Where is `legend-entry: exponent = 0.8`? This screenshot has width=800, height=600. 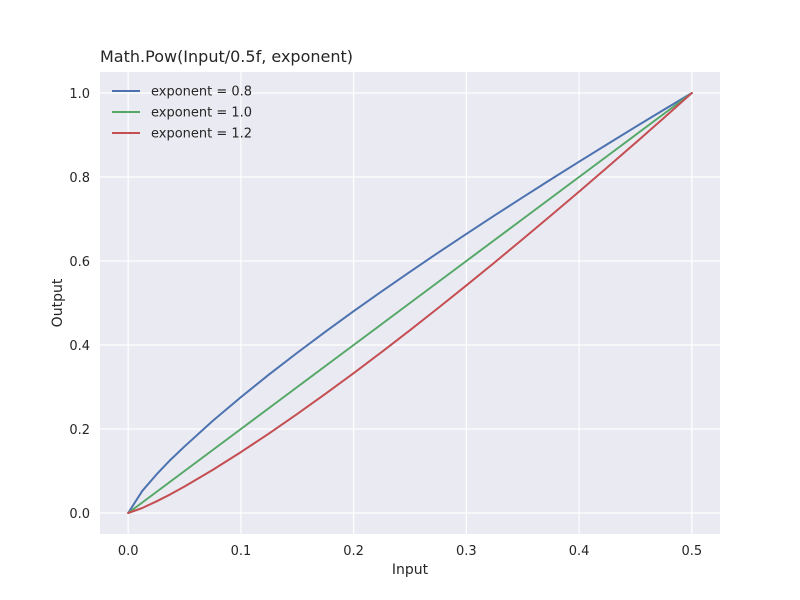
legend-entry: exponent = 0.8 is located at coordinates (201, 92).